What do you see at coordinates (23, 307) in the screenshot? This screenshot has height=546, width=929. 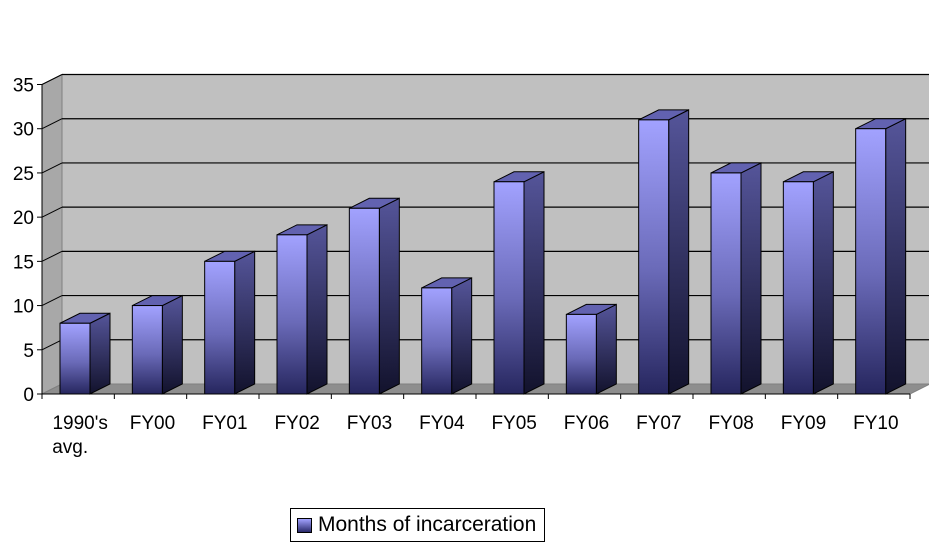 I see `y-tick-label: 10` at bounding box center [23, 307].